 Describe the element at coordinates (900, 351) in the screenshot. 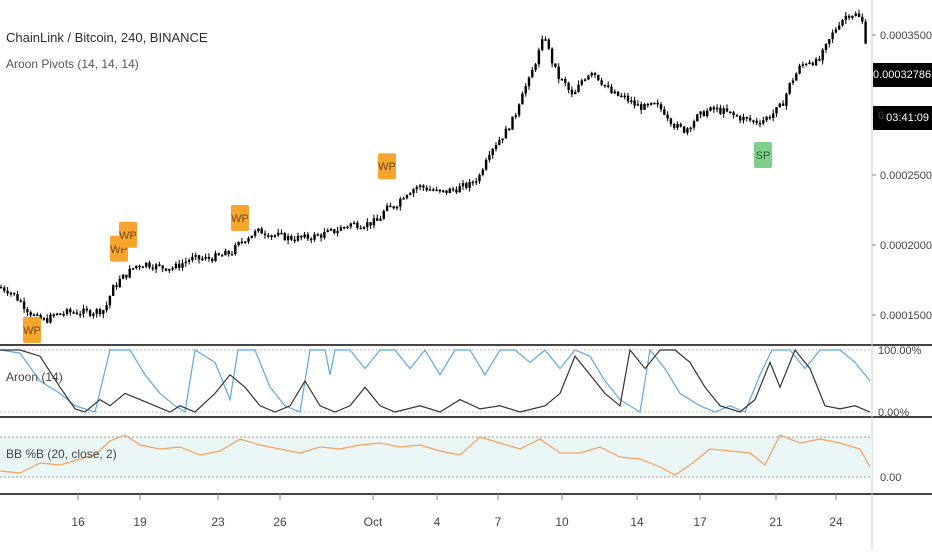

I see `aroon-axis-label: 100.00%` at that location.